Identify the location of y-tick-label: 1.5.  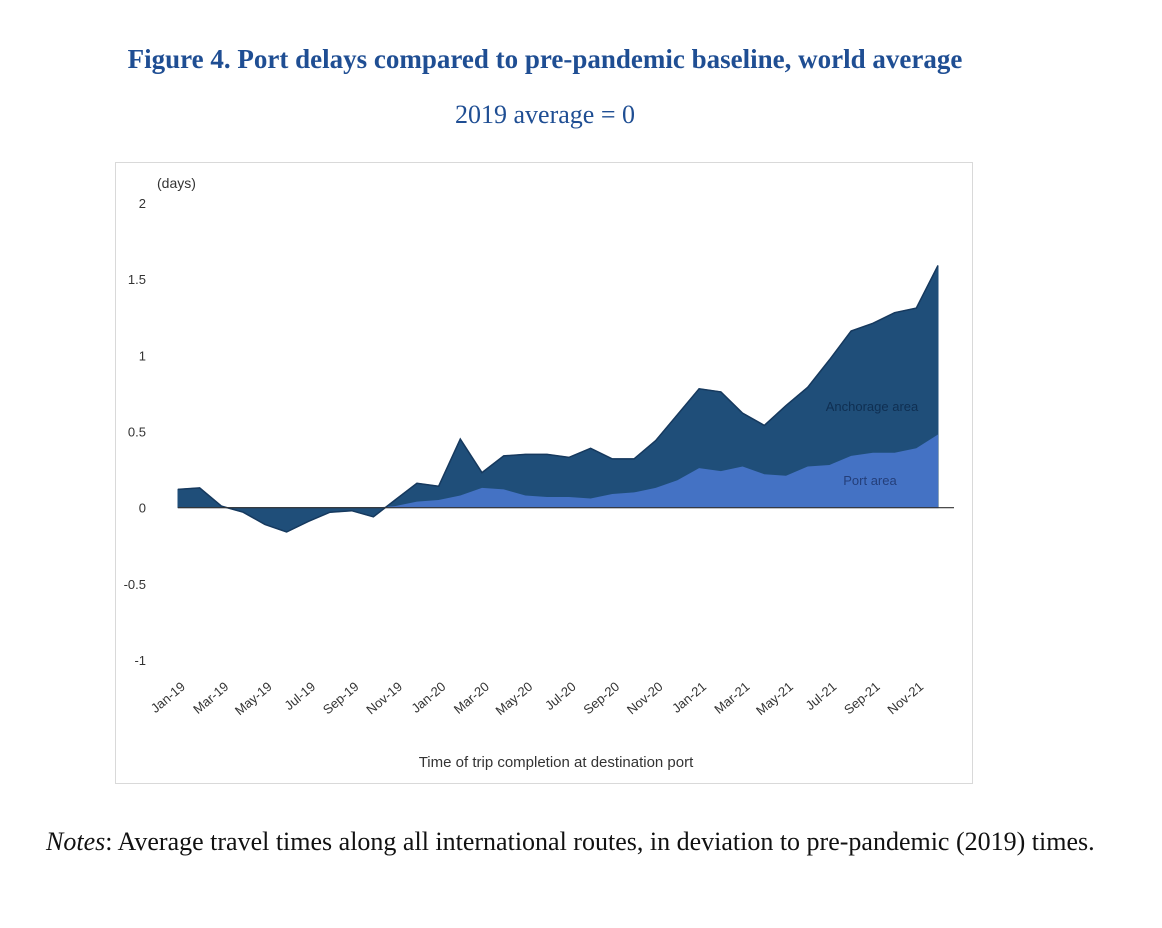
(137, 279).